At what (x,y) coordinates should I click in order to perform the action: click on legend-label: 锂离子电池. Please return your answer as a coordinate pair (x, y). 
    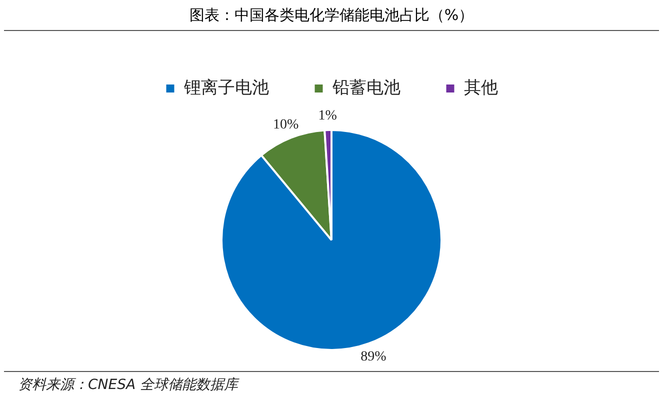
    Looking at the image, I should click on (225, 88).